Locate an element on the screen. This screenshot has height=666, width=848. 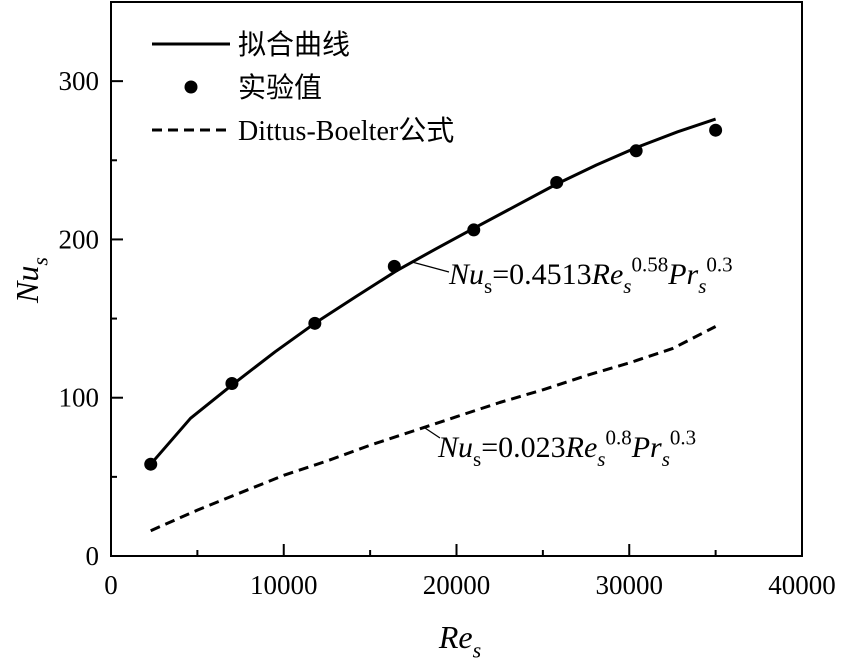
y-axis-label: Nus is located at coordinates (31, 280).